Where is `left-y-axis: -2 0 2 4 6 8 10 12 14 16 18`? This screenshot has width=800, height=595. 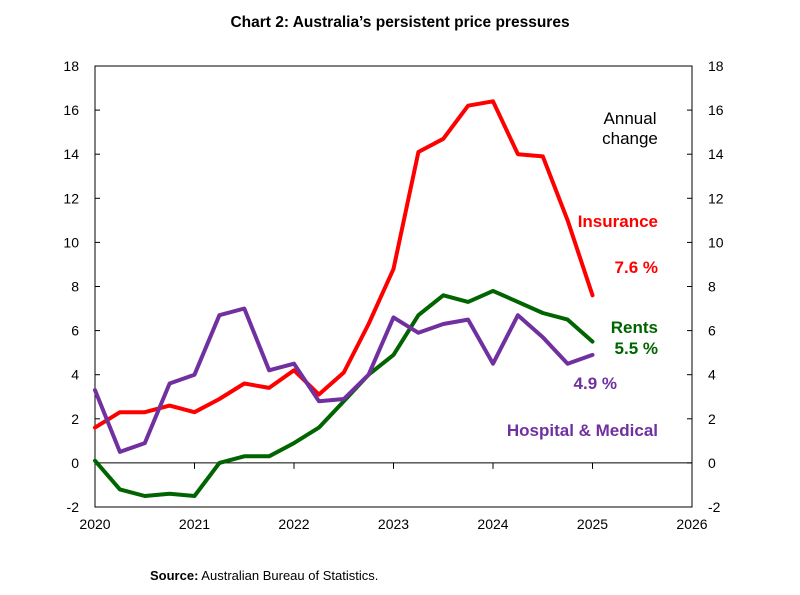
left-y-axis: -2 0 2 4 6 8 10 12 14 16 18 is located at coordinates (81, 286).